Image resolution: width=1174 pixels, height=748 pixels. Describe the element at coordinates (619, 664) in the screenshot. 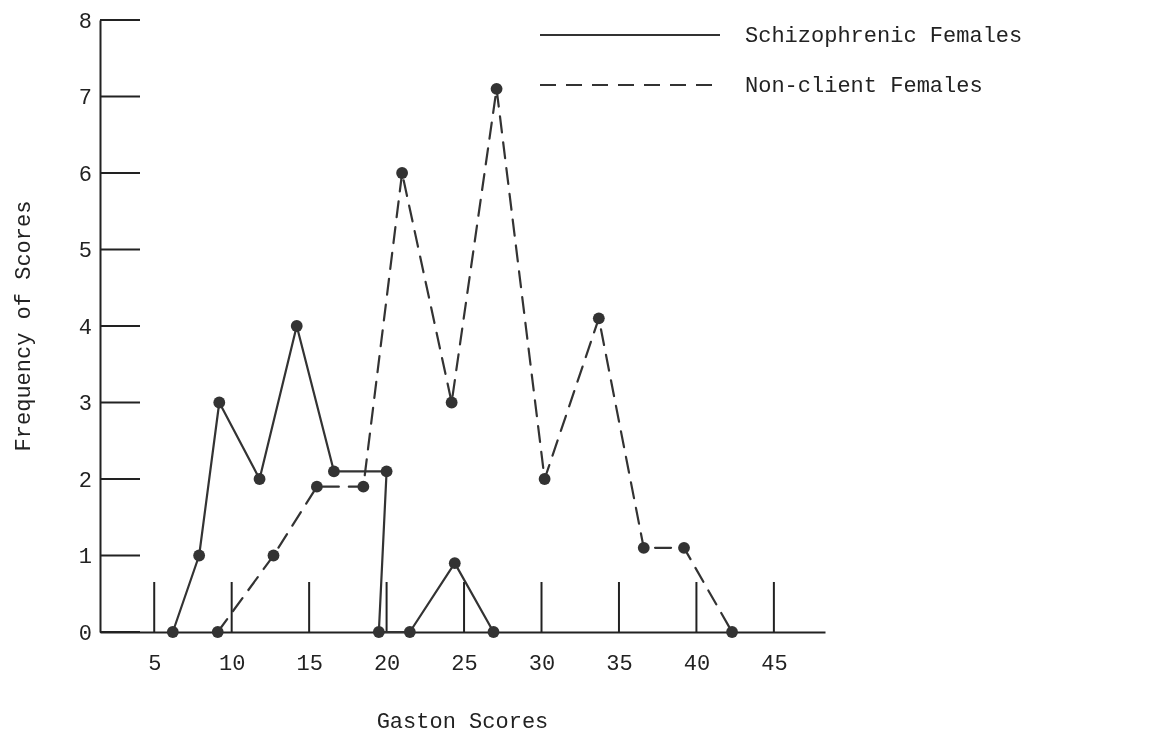

I see `x-tick-label: 35` at that location.